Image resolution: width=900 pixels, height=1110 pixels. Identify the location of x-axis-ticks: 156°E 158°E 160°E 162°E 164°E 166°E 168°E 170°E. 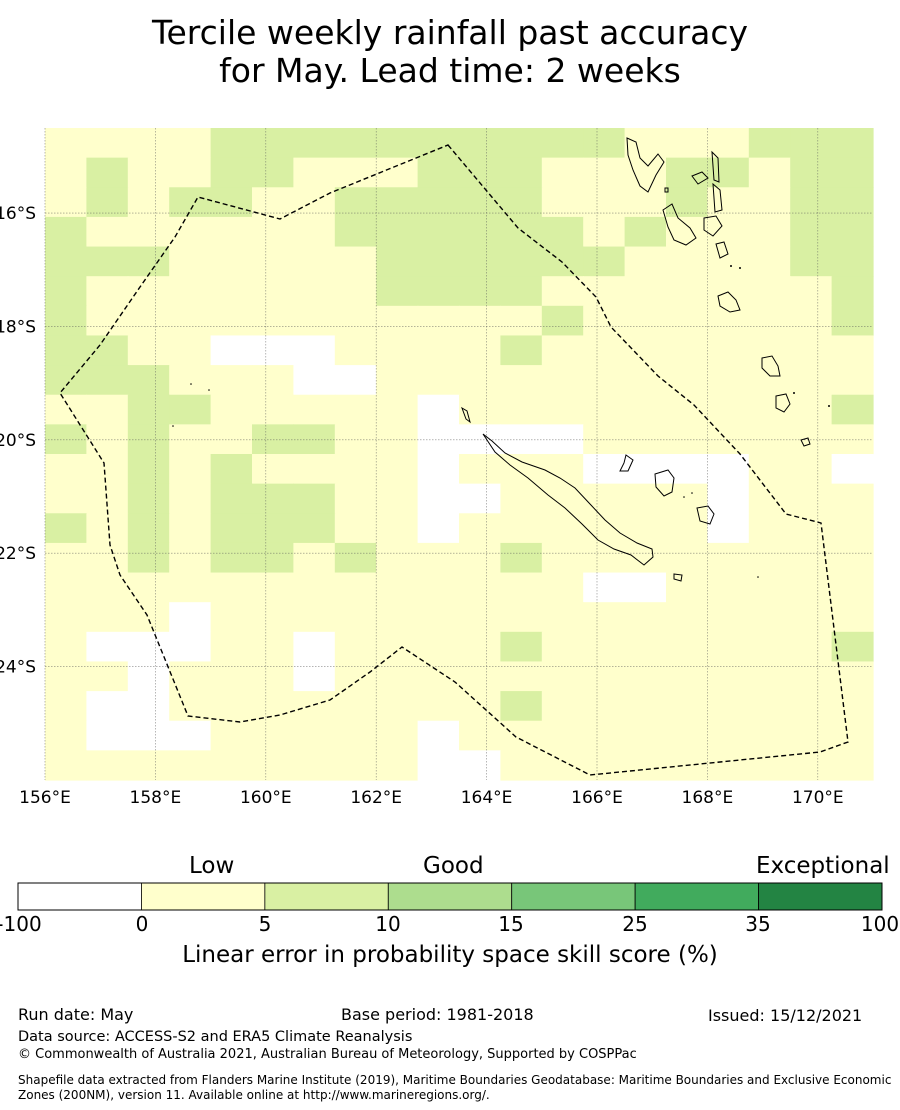
(431, 798).